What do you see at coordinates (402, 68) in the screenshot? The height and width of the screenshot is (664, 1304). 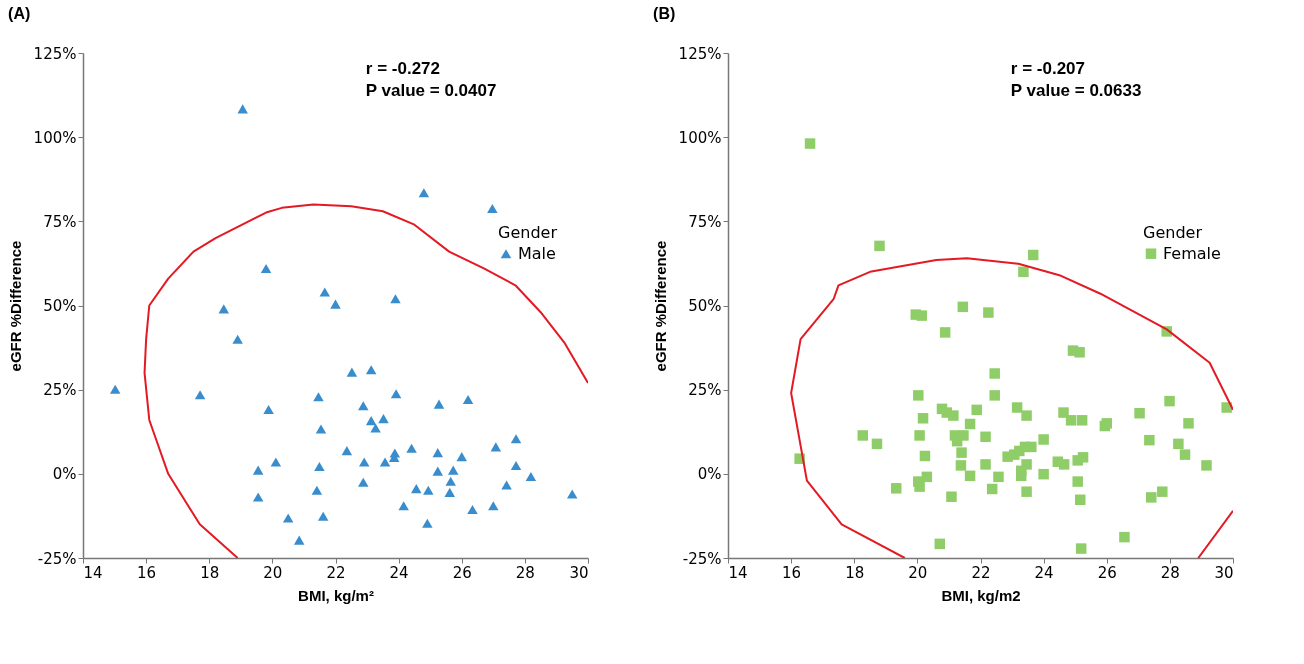 I see `annotation: r = -0.272` at bounding box center [402, 68].